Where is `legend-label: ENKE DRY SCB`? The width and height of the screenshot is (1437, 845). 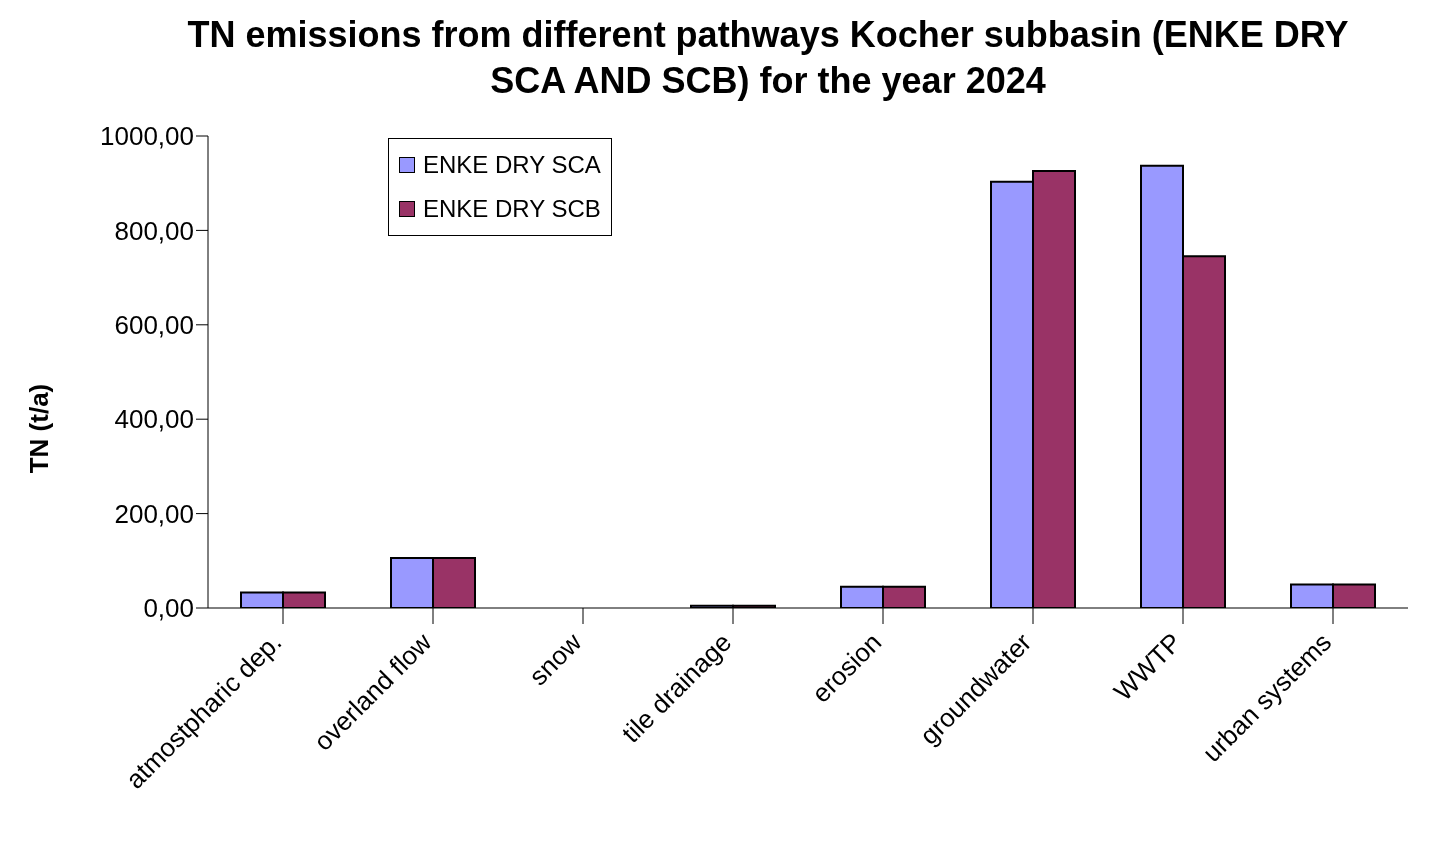 legend-label: ENKE DRY SCB is located at coordinates (512, 209).